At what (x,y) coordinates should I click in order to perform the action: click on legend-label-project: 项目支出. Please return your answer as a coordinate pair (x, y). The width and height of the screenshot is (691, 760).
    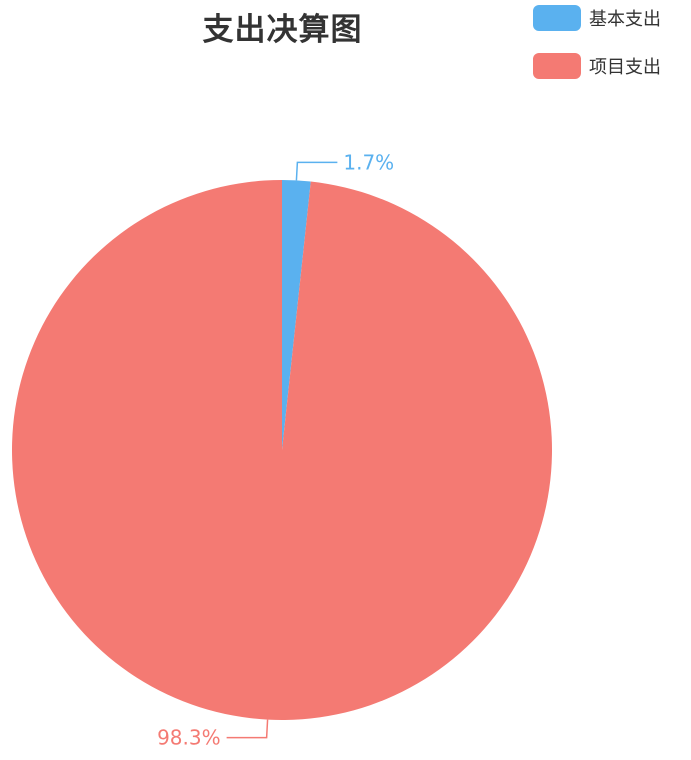
    Looking at the image, I should click on (625, 67).